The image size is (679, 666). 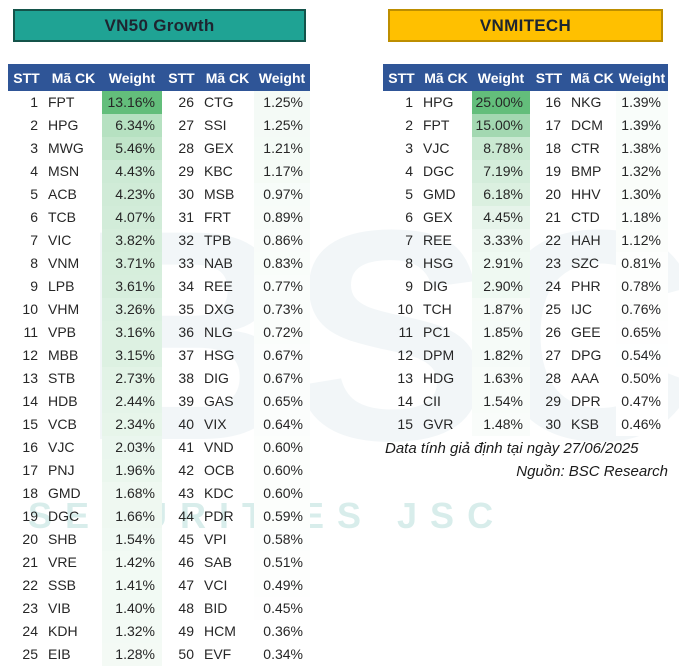 What do you see at coordinates (30, 332) in the screenshot?
I see `stt-cell: 11` at bounding box center [30, 332].